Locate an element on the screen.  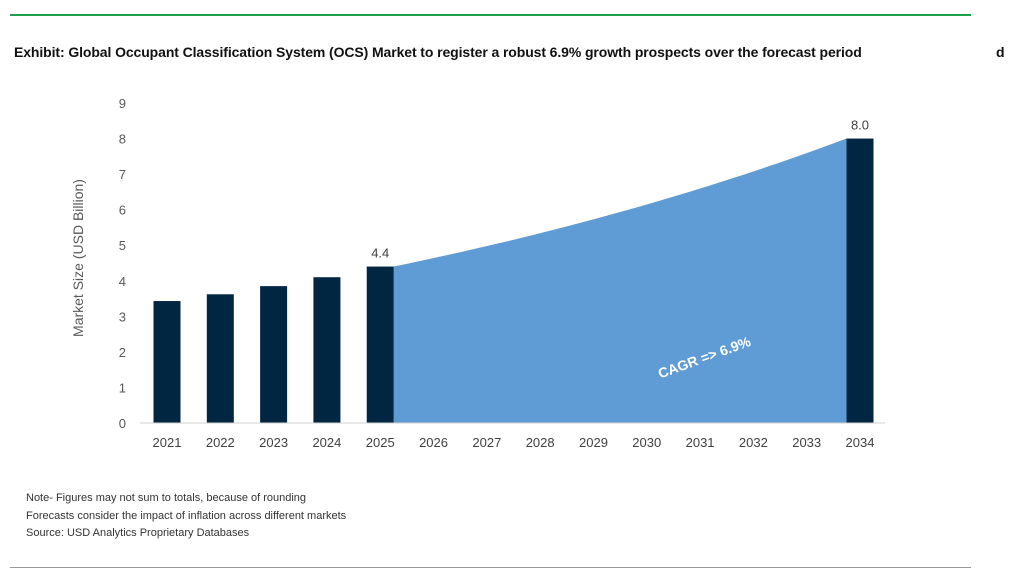
x-tick-label: 2022 is located at coordinates (220, 442).